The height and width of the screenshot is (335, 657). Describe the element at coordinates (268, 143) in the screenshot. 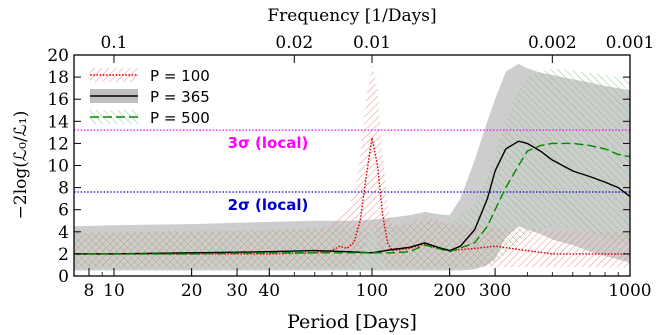

I see `threshold-label-1: 3σ (local)` at that location.